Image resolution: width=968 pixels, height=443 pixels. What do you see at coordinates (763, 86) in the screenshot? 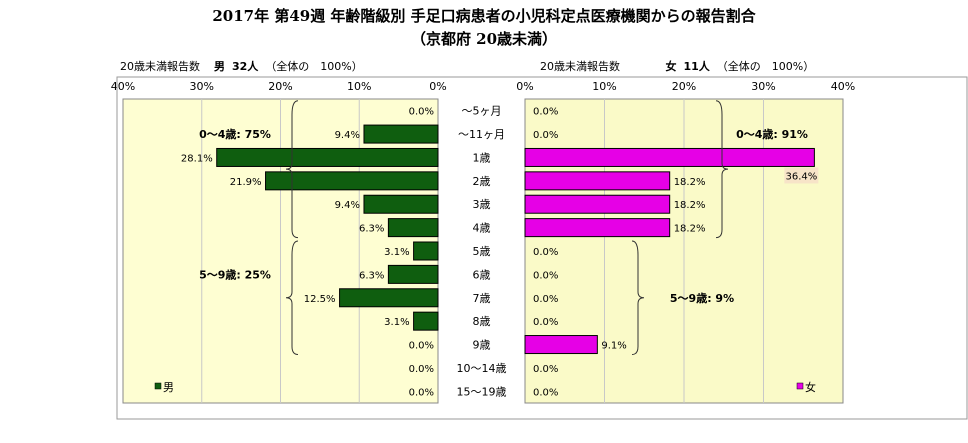
I see `right-tick-label: 30%` at bounding box center [763, 86].